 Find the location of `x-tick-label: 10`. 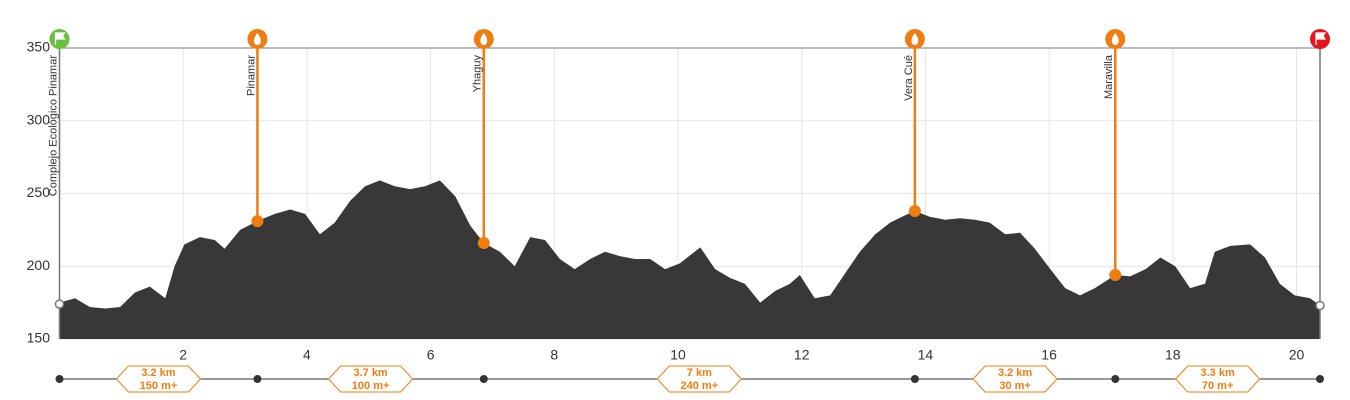

x-tick-label: 10 is located at coordinates (678, 355).